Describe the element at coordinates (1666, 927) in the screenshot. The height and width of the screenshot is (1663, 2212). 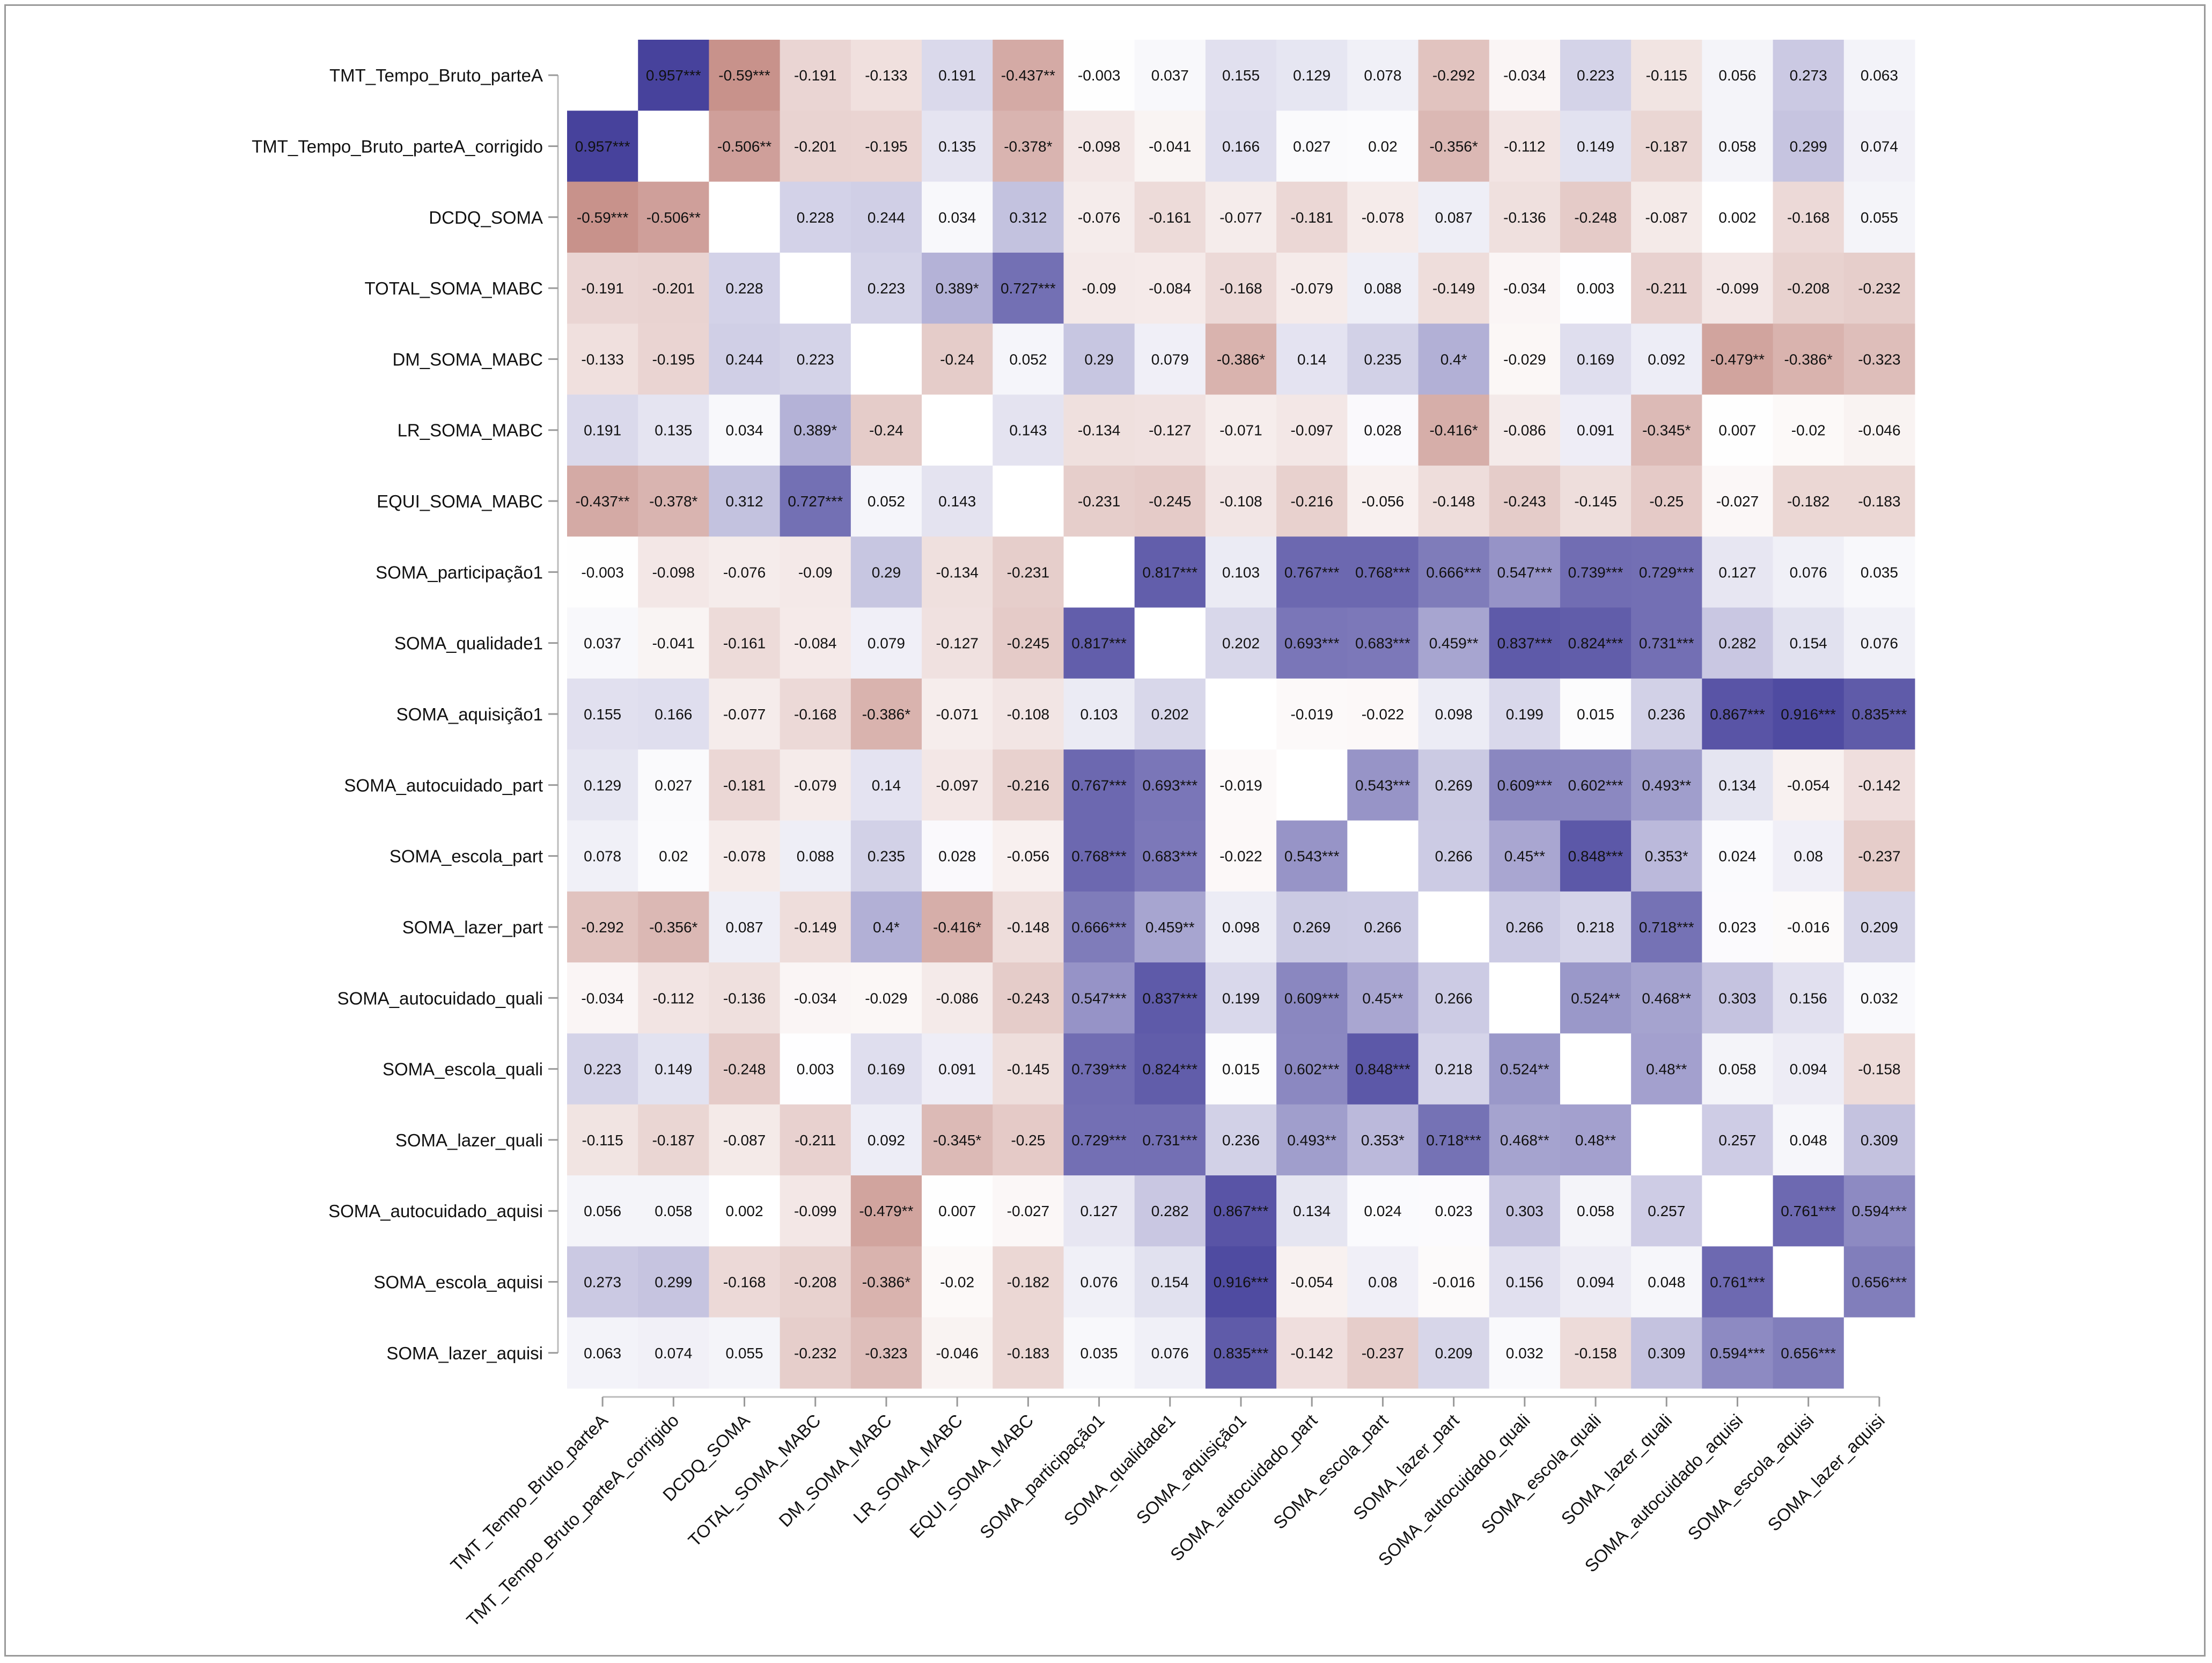
I see `cell-label: 0.718***` at that location.